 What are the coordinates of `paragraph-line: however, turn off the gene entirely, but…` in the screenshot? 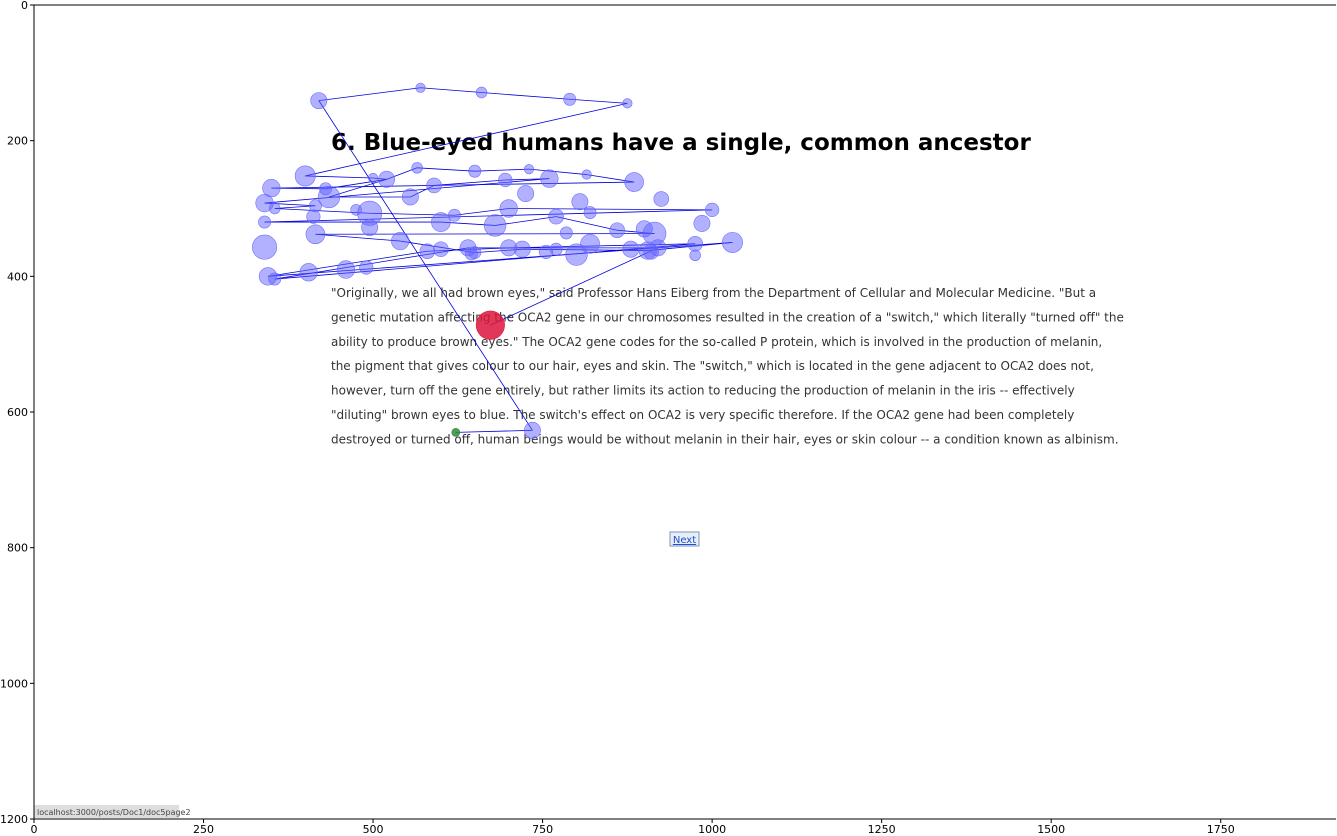 It's located at (703, 391).